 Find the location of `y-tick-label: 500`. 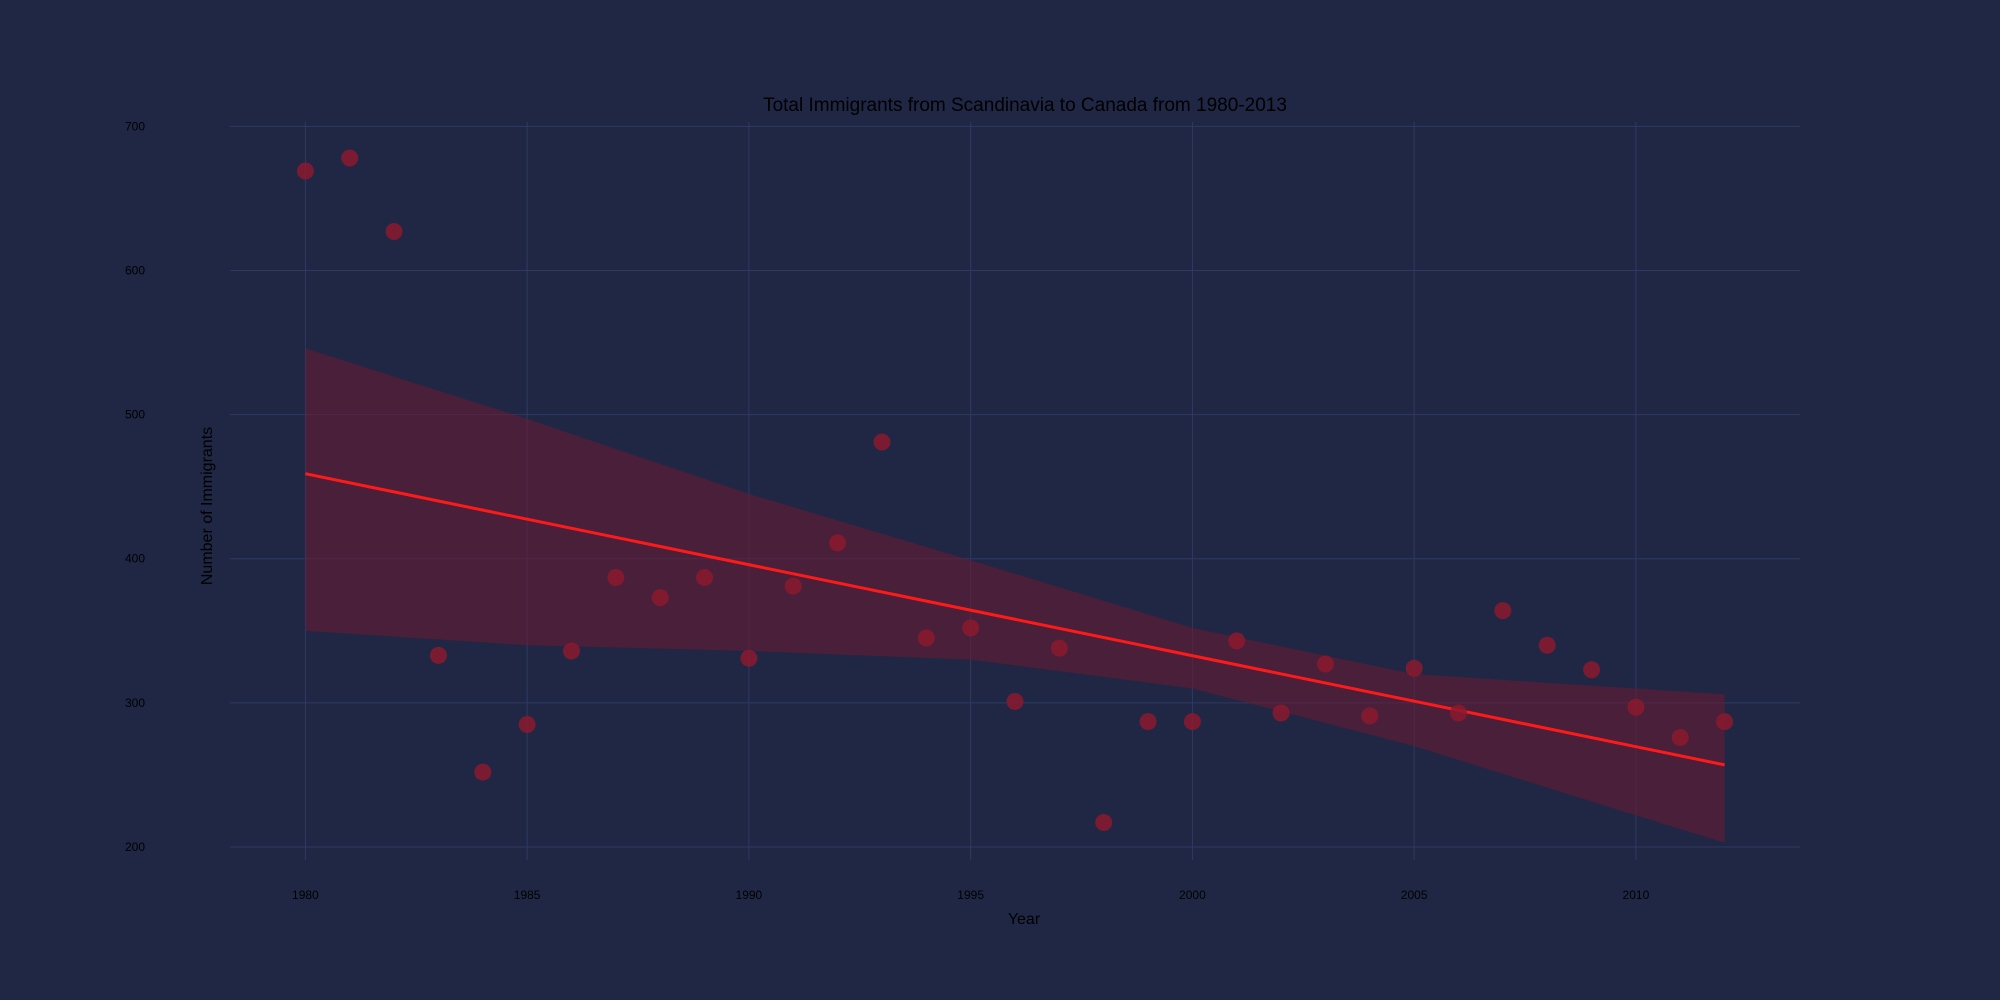

y-tick-label: 500 is located at coordinates (135, 415).